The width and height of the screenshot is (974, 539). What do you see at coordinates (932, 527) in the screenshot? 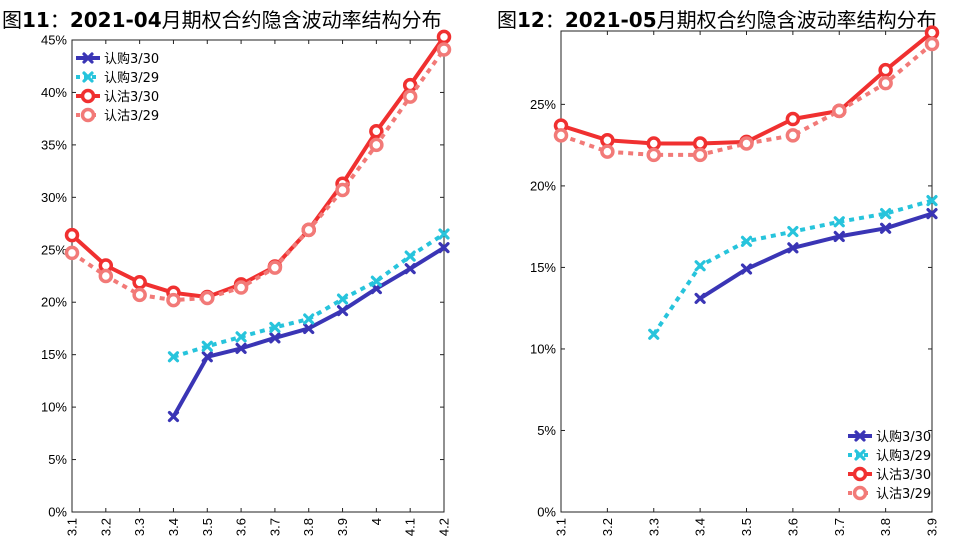
I see `x-tick-label: 3.9` at bounding box center [932, 527].